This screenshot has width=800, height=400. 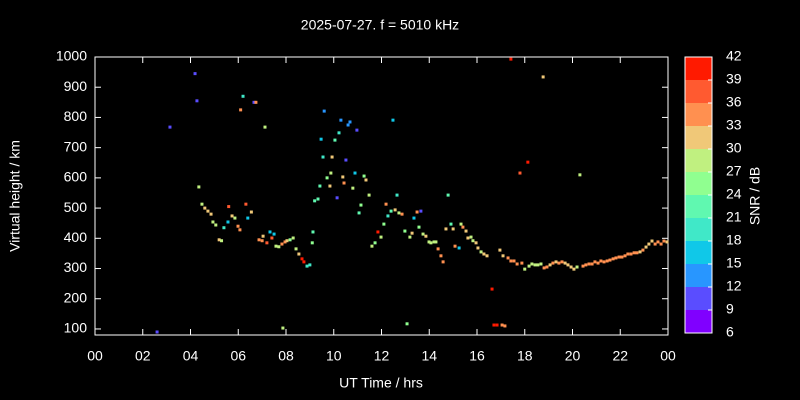 I want to click on colorbar-tick-label: 9, so click(x=730, y=309).